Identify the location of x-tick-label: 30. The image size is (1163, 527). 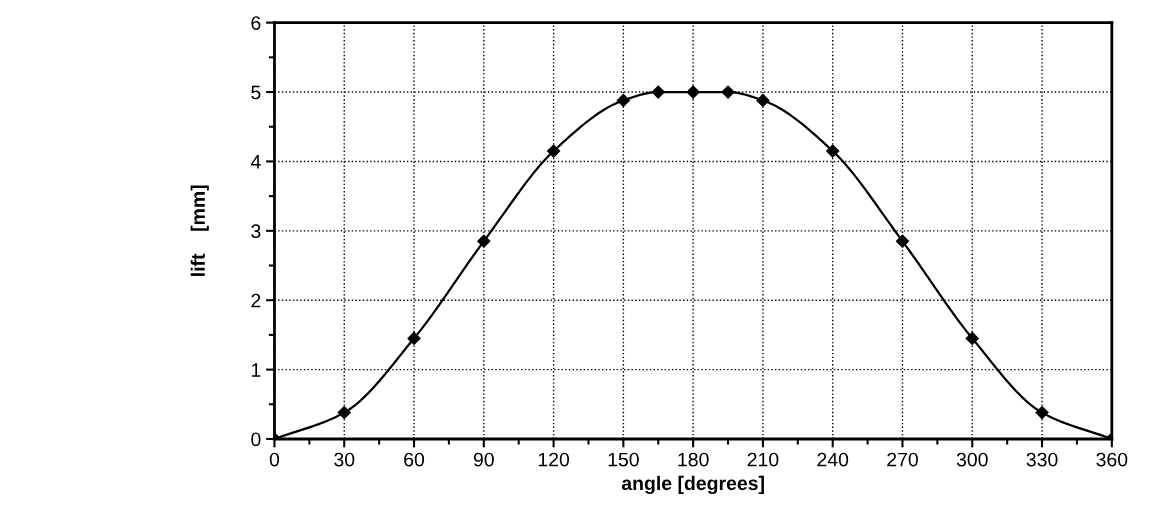
(344, 459).